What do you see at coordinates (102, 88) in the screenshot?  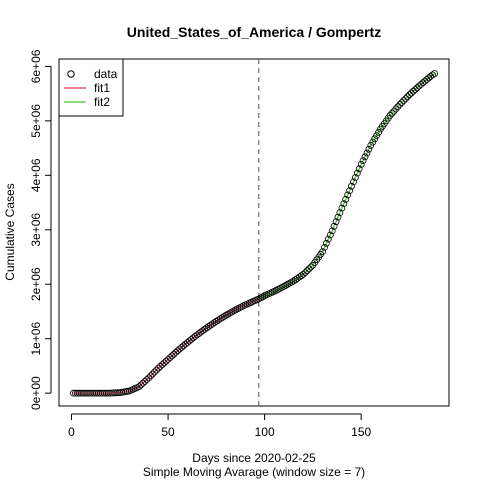 I see `legend-label-fit1: fit1` at bounding box center [102, 88].